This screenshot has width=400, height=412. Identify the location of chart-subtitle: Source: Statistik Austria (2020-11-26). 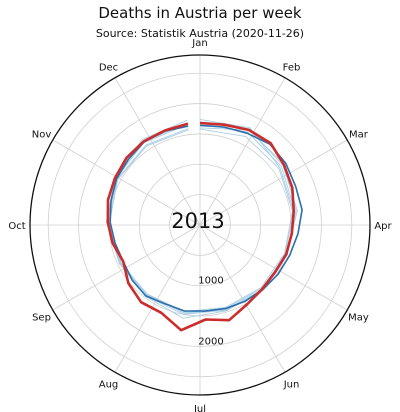
(200, 33).